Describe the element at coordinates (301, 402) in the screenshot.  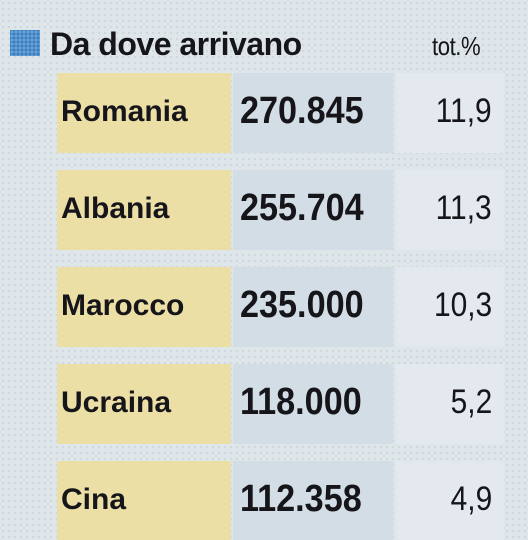
I see `count-value: 118.000` at that location.